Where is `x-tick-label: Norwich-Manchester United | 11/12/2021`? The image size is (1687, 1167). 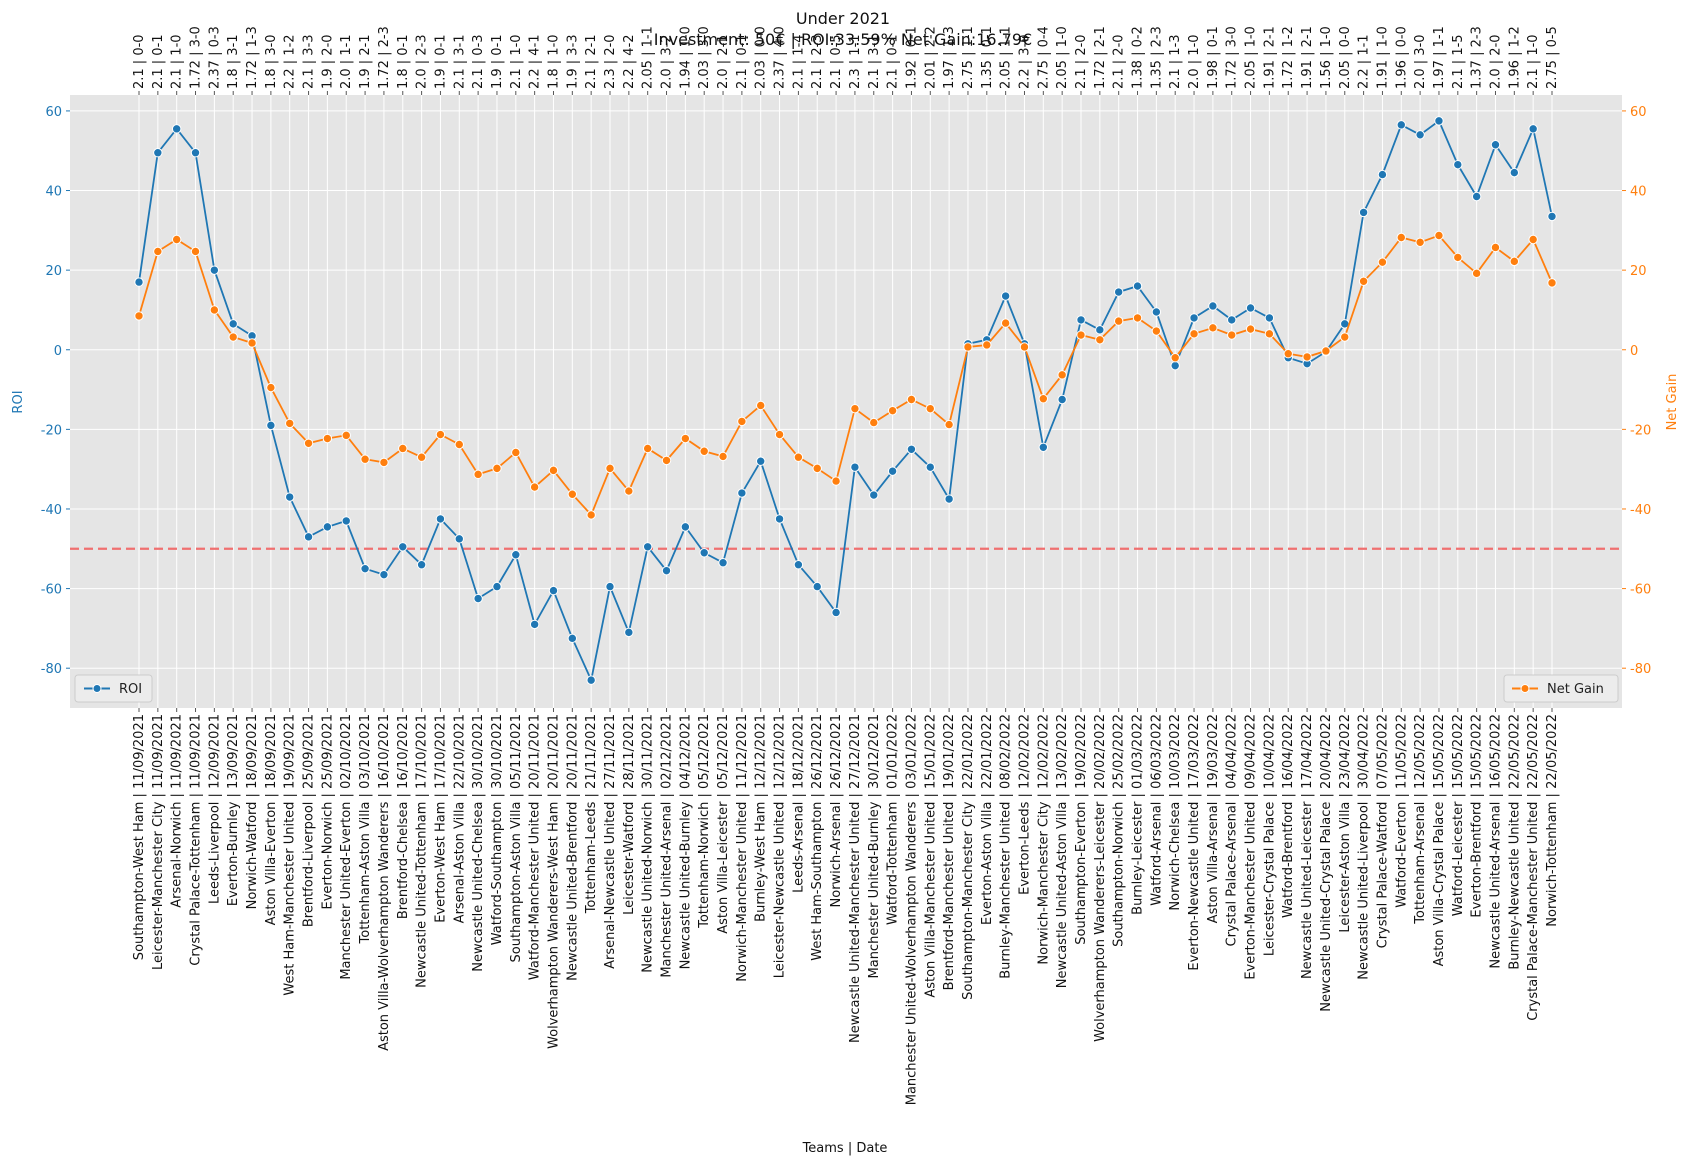
x-tick-label: Norwich-Manchester United | 11/12/2021 is located at coordinates (742, 848).